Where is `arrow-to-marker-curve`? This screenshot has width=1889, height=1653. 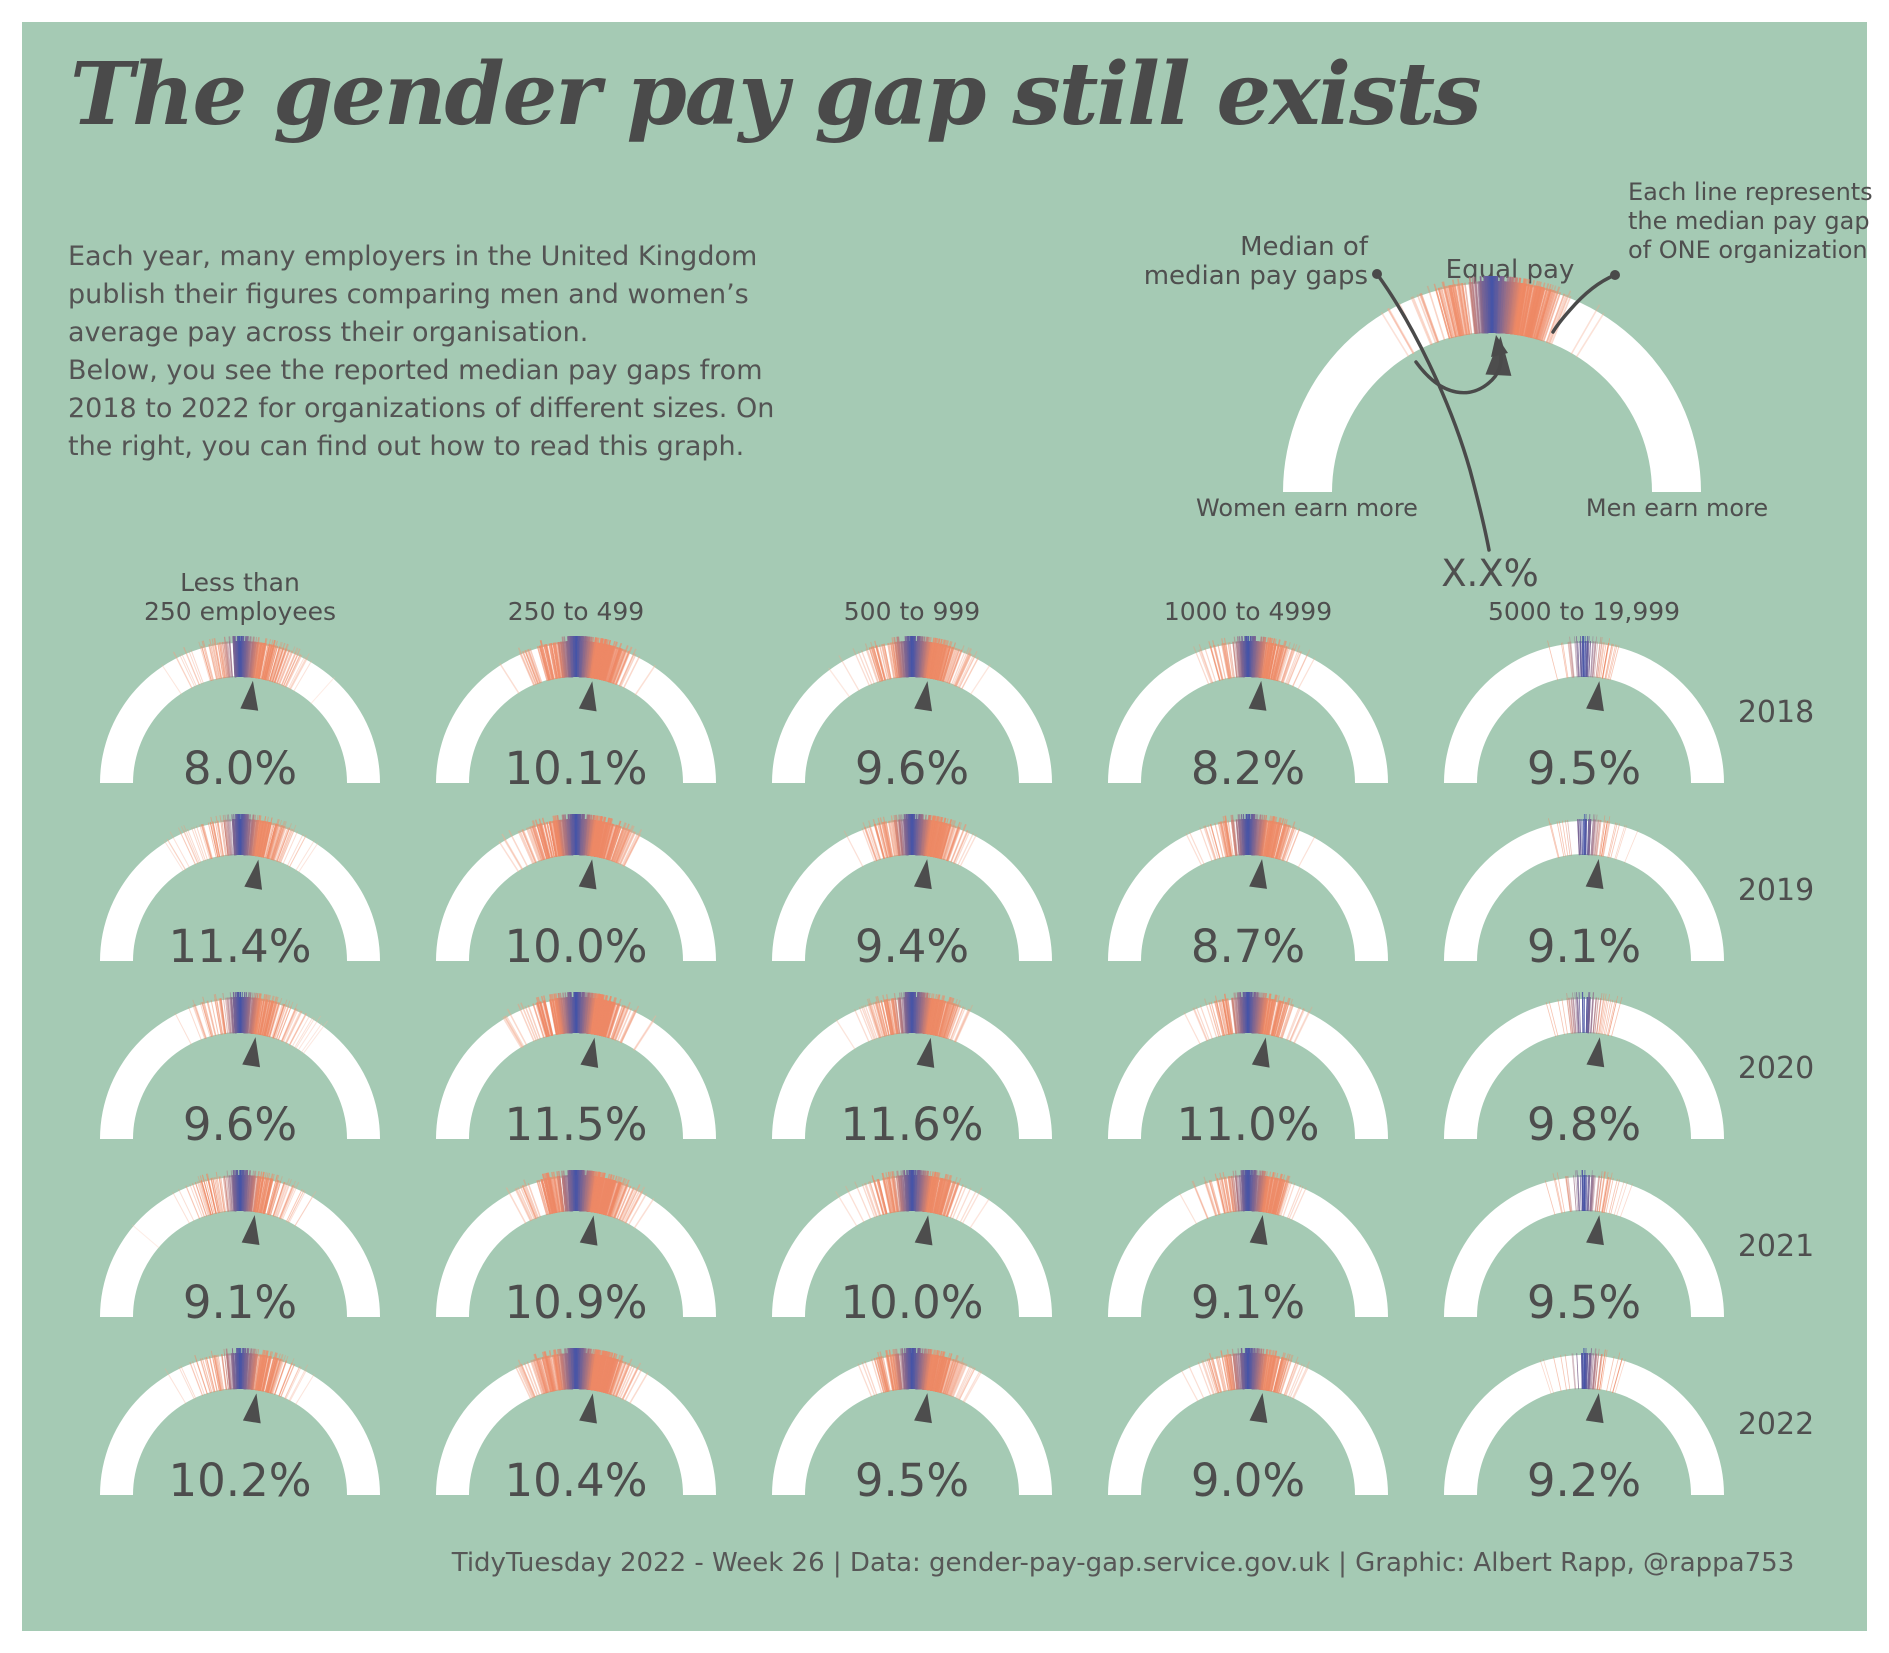
arrow-to-marker-curve is located at coordinates (1458, 371).